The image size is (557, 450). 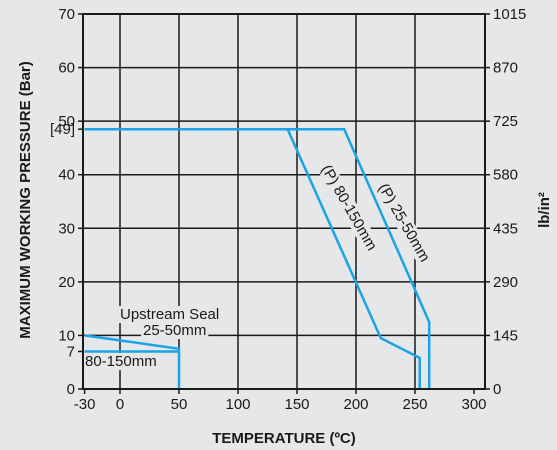 What do you see at coordinates (25, 200) in the screenshot?
I see `y-axis-title: MAXIMUM WORKING PRESSURE (Bar)` at bounding box center [25, 200].